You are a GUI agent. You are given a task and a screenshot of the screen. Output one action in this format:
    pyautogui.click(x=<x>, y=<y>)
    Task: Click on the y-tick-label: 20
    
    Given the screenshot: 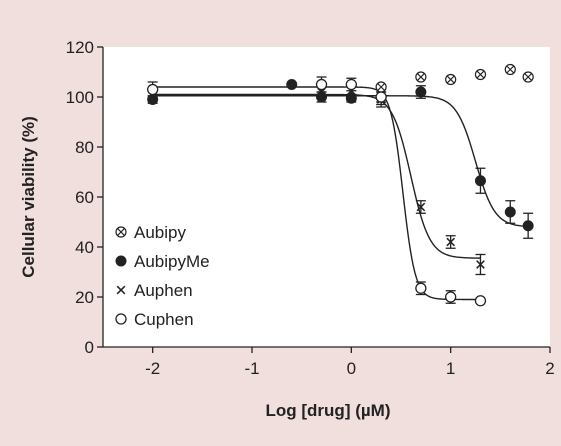 What is the action you would take?
    pyautogui.click(x=84, y=297)
    